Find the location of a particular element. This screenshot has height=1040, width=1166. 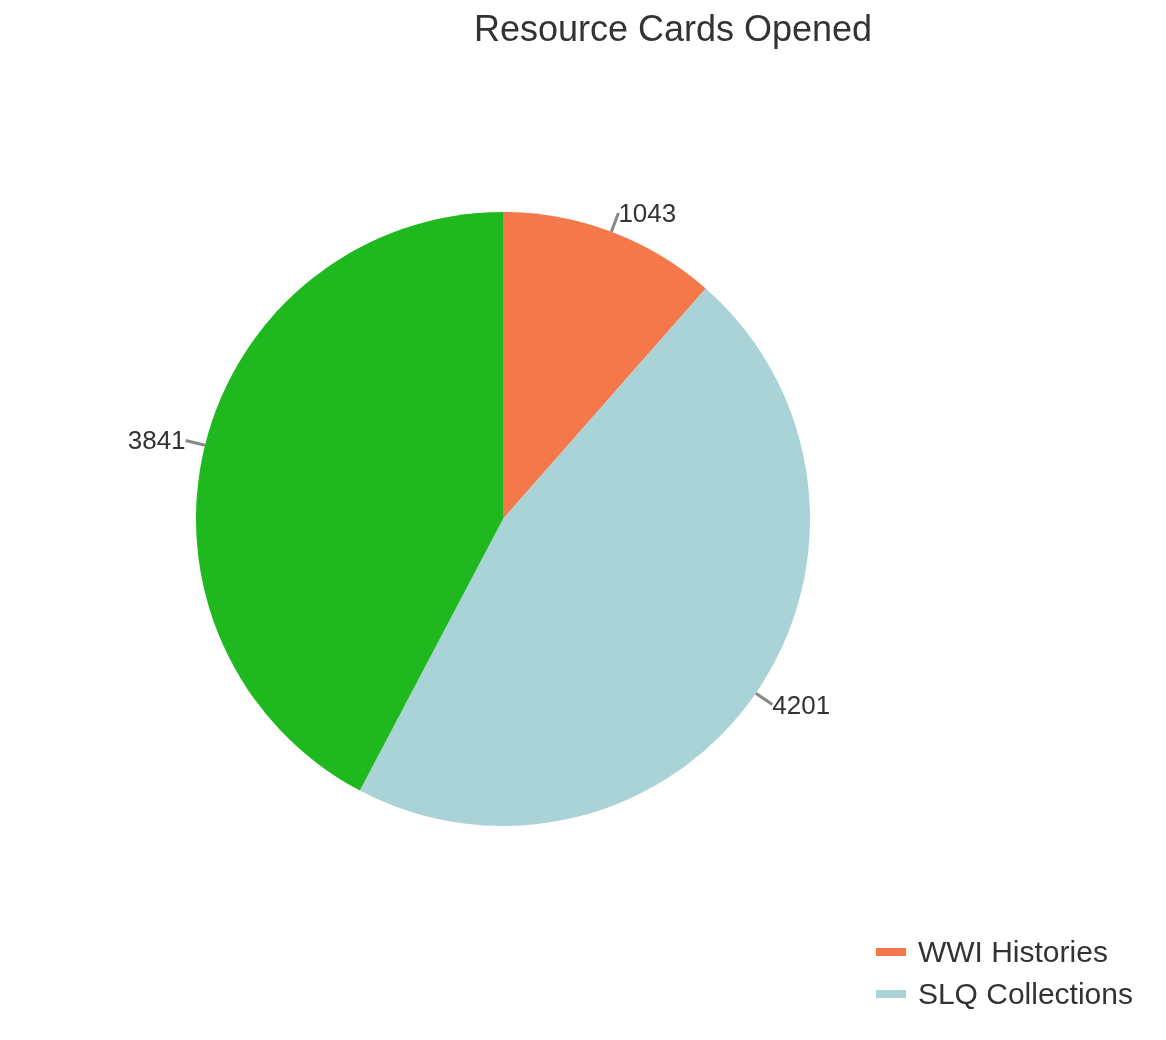

data-label: 3841 is located at coordinates (156, 440).